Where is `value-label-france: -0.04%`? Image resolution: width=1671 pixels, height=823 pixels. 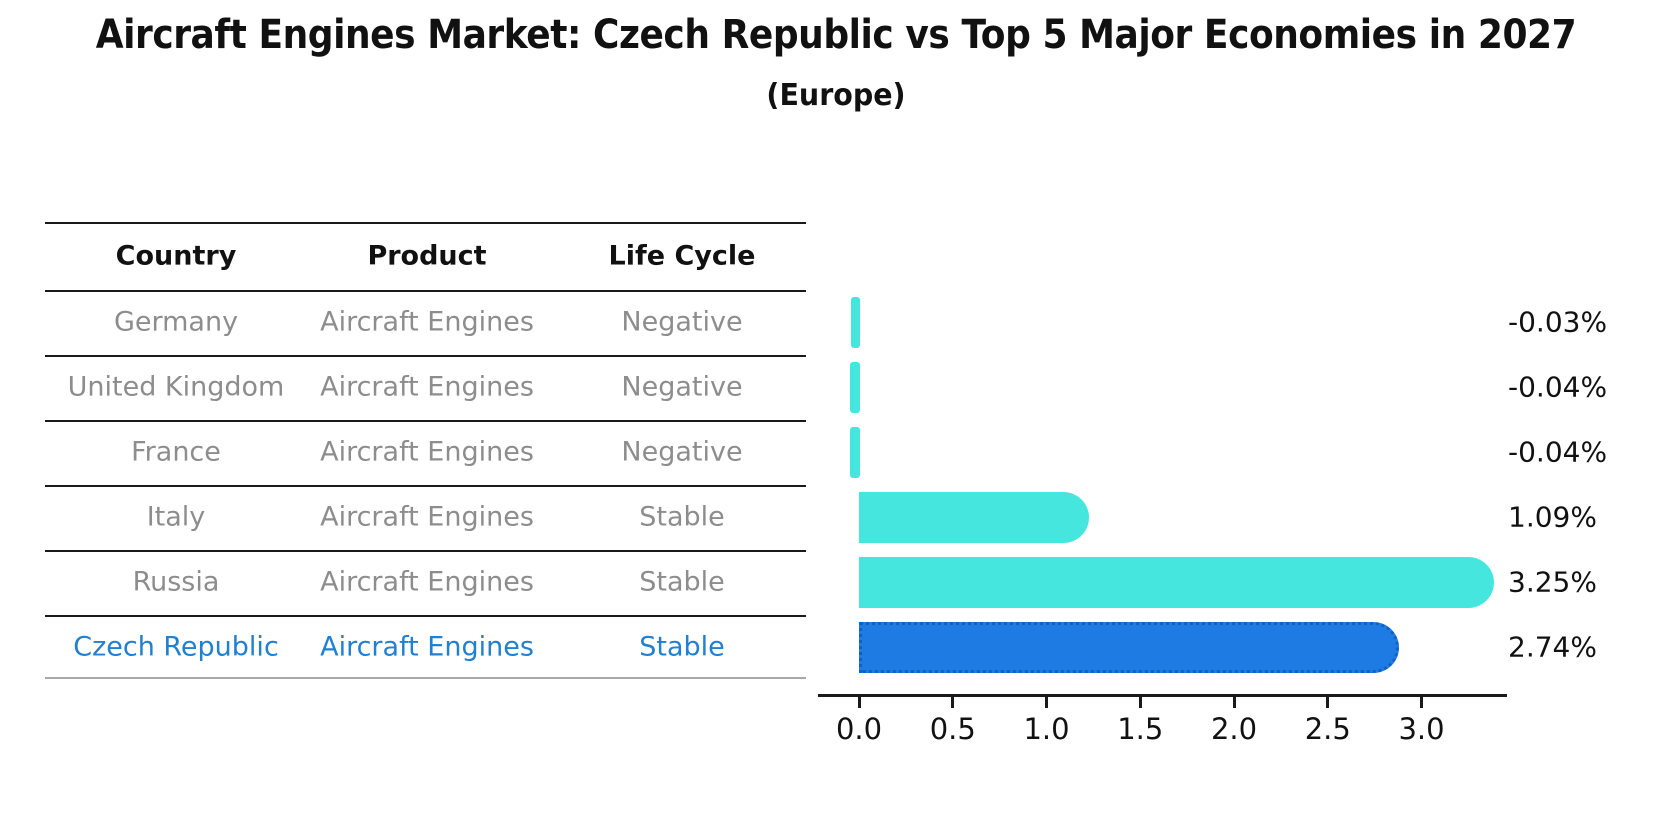 value-label-france: -0.04% is located at coordinates (1558, 452).